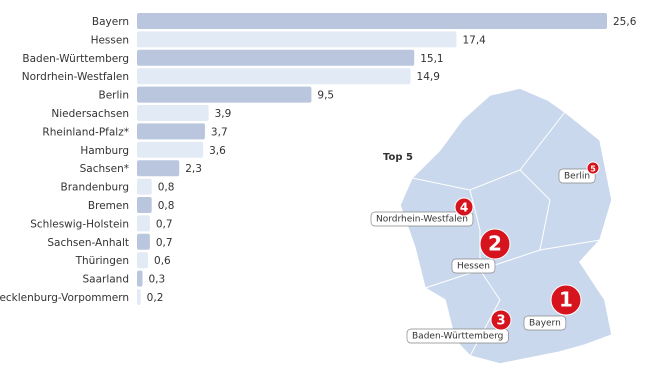 This screenshot has width=646, height=374. What do you see at coordinates (428, 77) in the screenshot?
I see `value-label: 14,9` at bounding box center [428, 77].